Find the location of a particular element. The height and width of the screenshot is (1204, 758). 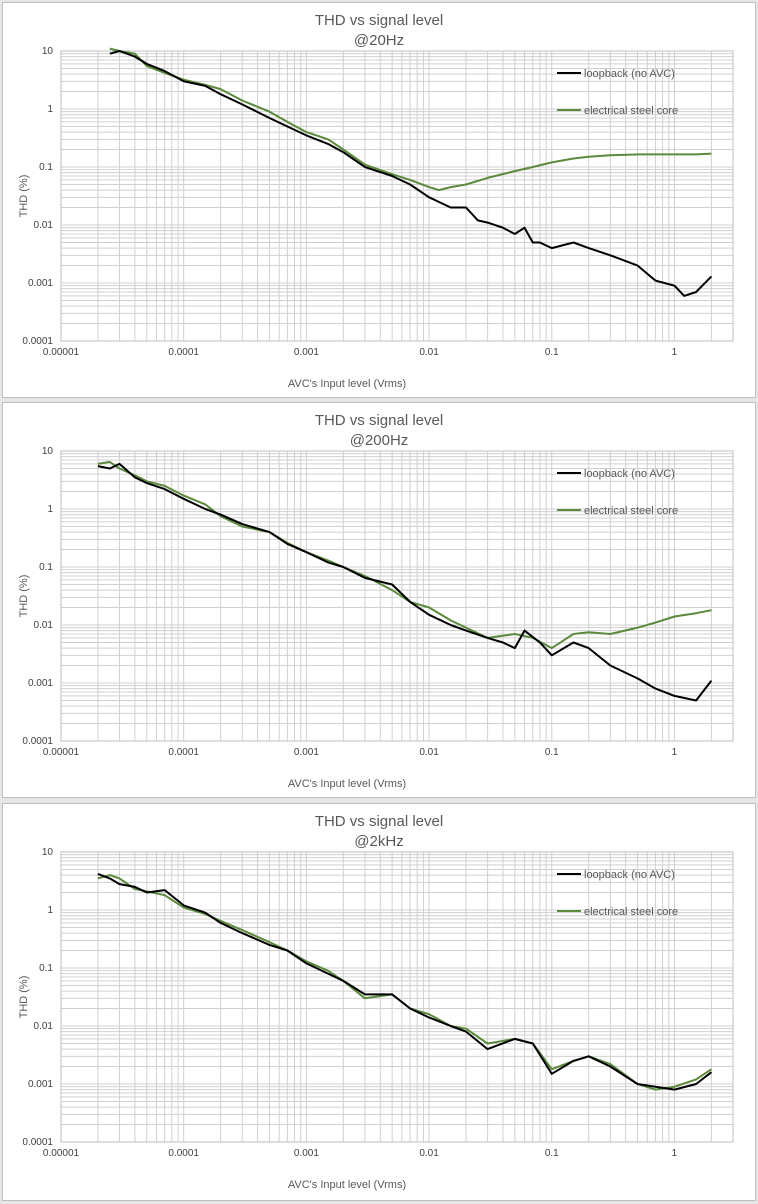

chart-subtitle: @200Hz is located at coordinates (379, 440).